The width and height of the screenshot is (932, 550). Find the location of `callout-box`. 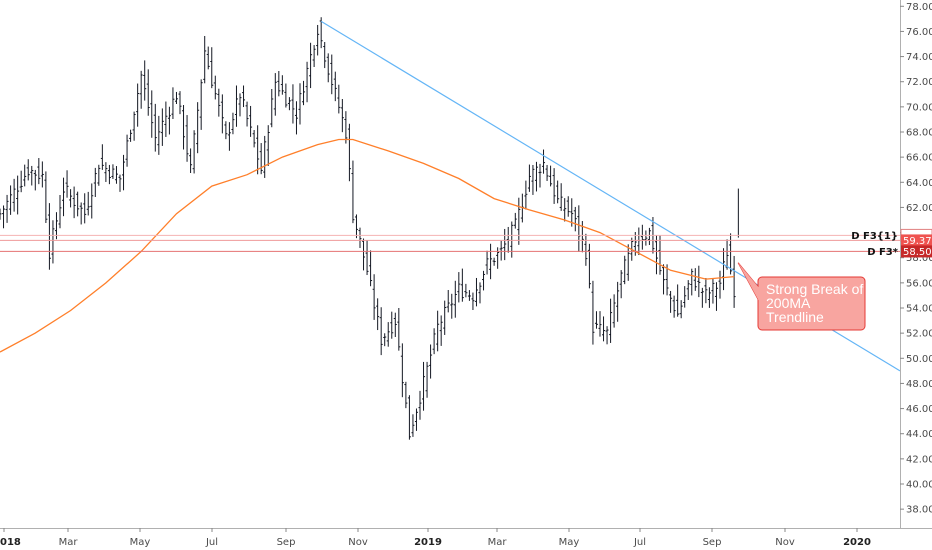

callout-box is located at coordinates (811, 303).